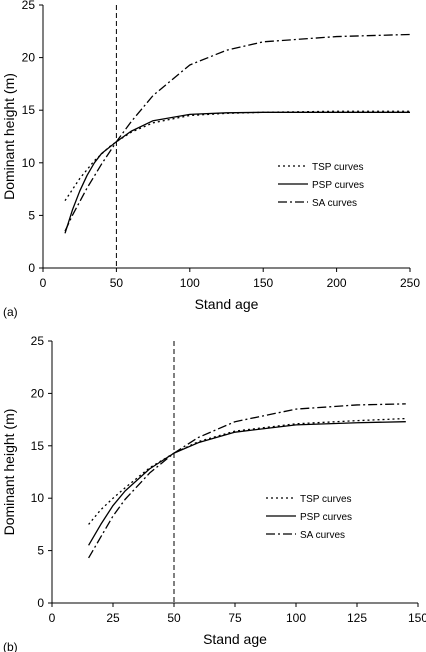 This screenshot has width=426, height=652. I want to click on panel-b-x-tick-label: 100, so click(296, 618).